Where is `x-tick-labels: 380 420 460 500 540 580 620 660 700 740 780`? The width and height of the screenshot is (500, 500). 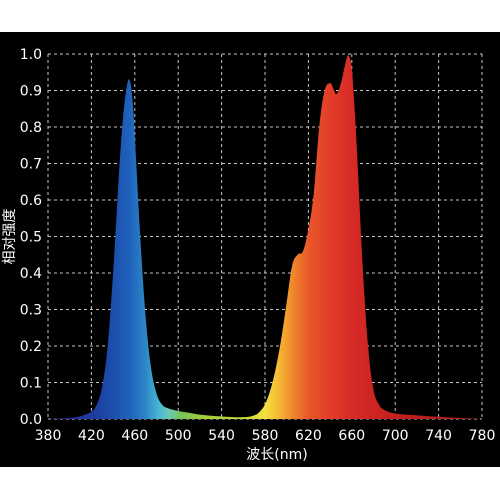 x-tick-labels: 380 420 460 500 540 580 620 660 700 740 780 is located at coordinates (265, 436).